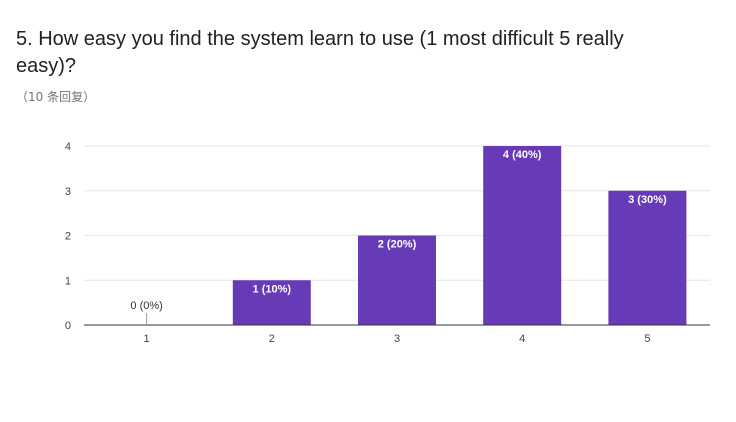 This screenshot has width=736, height=422. What do you see at coordinates (397, 339) in the screenshot?
I see `x-tick-label: 3` at bounding box center [397, 339].